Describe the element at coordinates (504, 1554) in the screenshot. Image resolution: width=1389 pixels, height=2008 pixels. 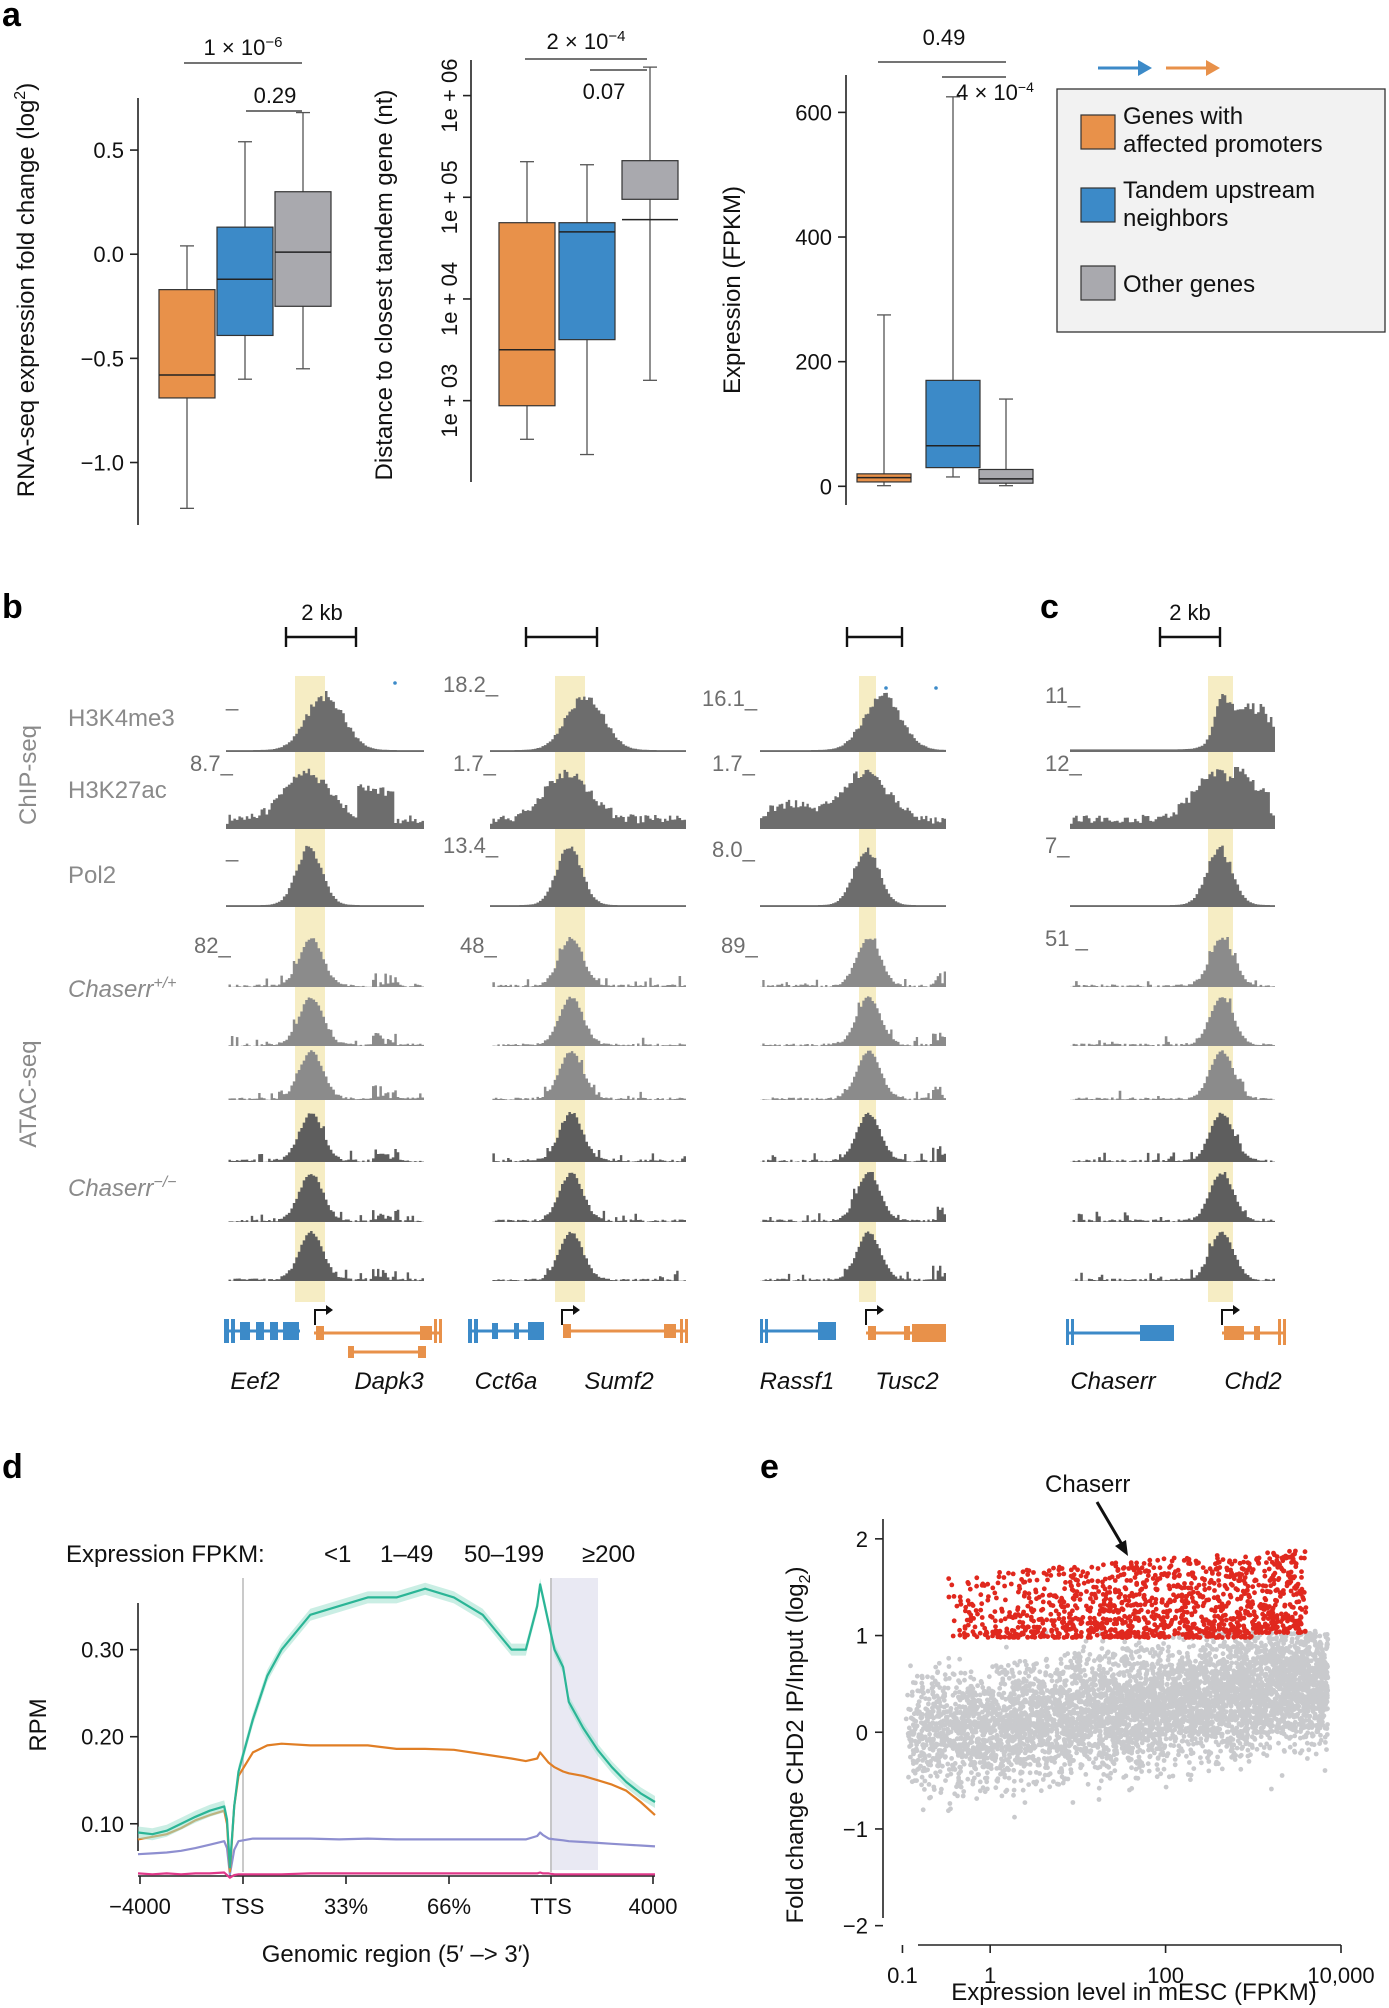
I see `legend-item-50-199: 50–199` at that location.